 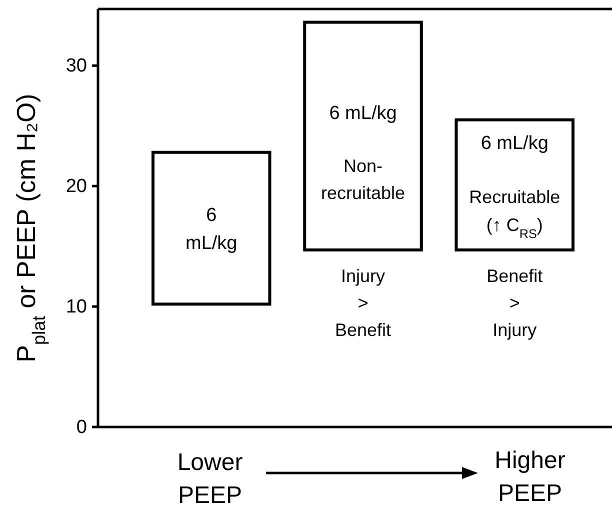 I want to click on y-tick-label: 0, so click(x=81, y=427).